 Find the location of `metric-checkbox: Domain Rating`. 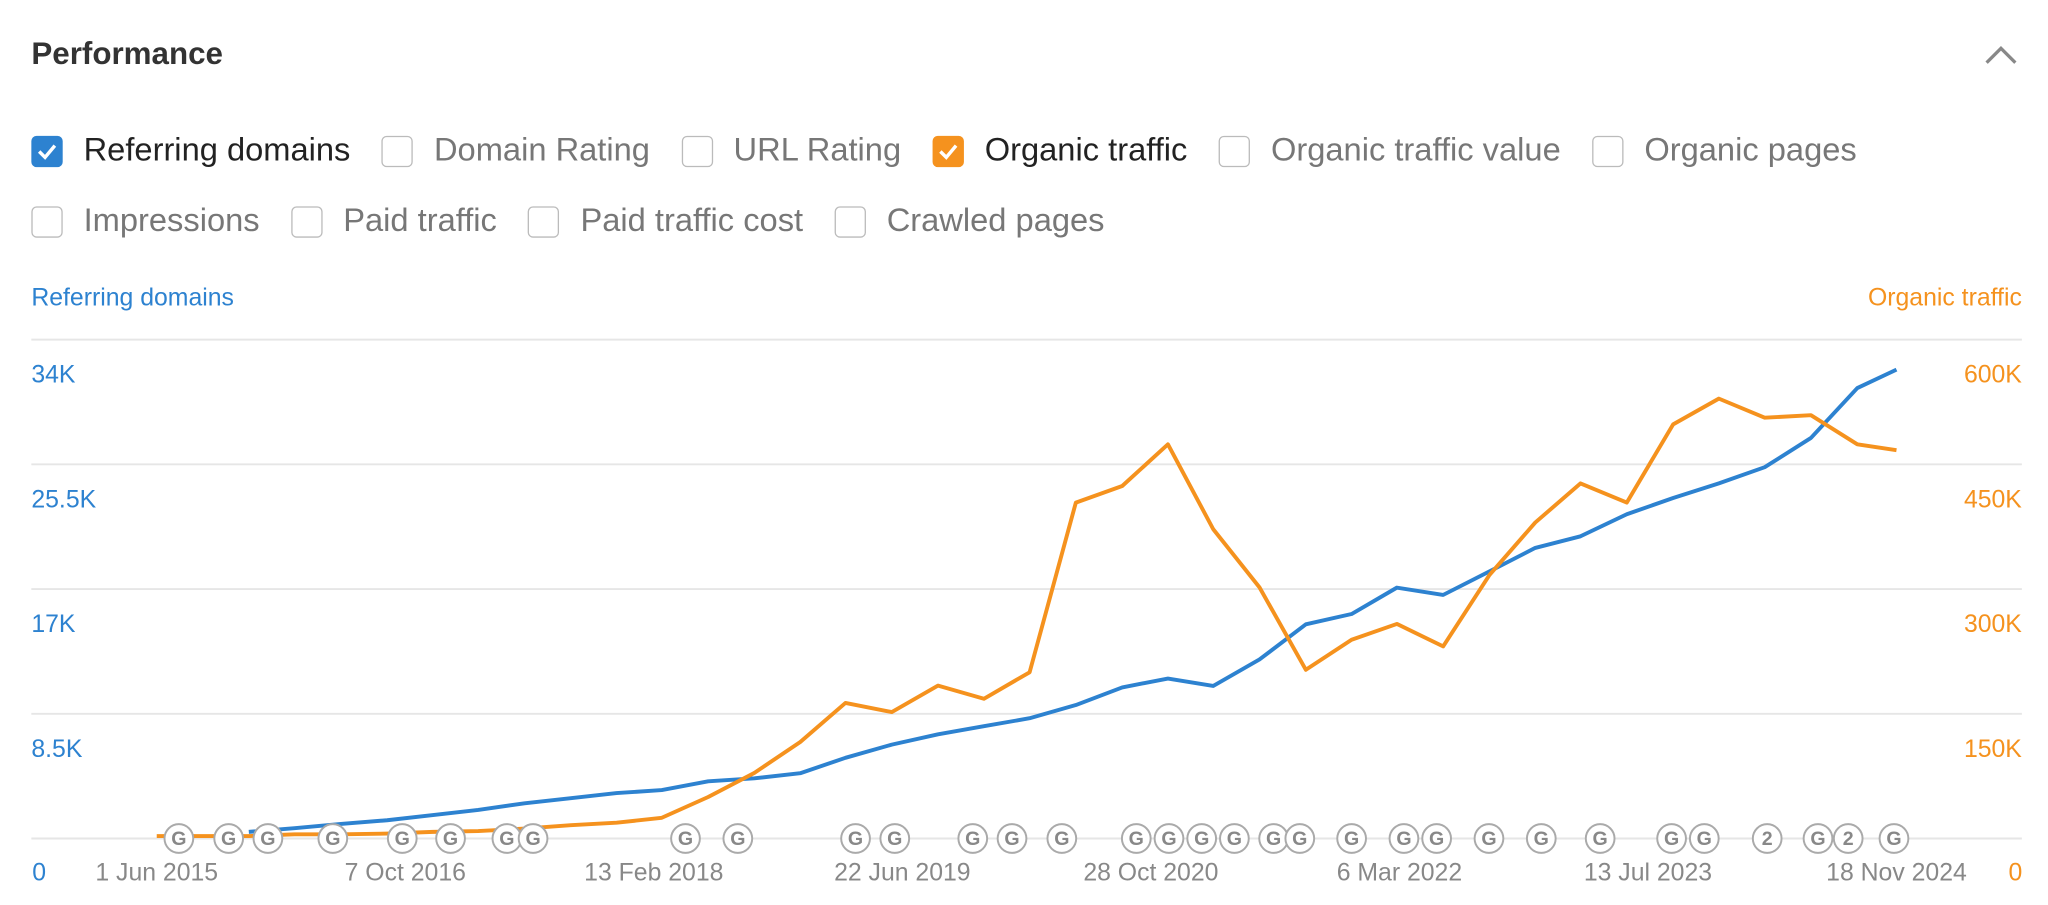

metric-checkbox: Domain Rating is located at coordinates (515, 151).